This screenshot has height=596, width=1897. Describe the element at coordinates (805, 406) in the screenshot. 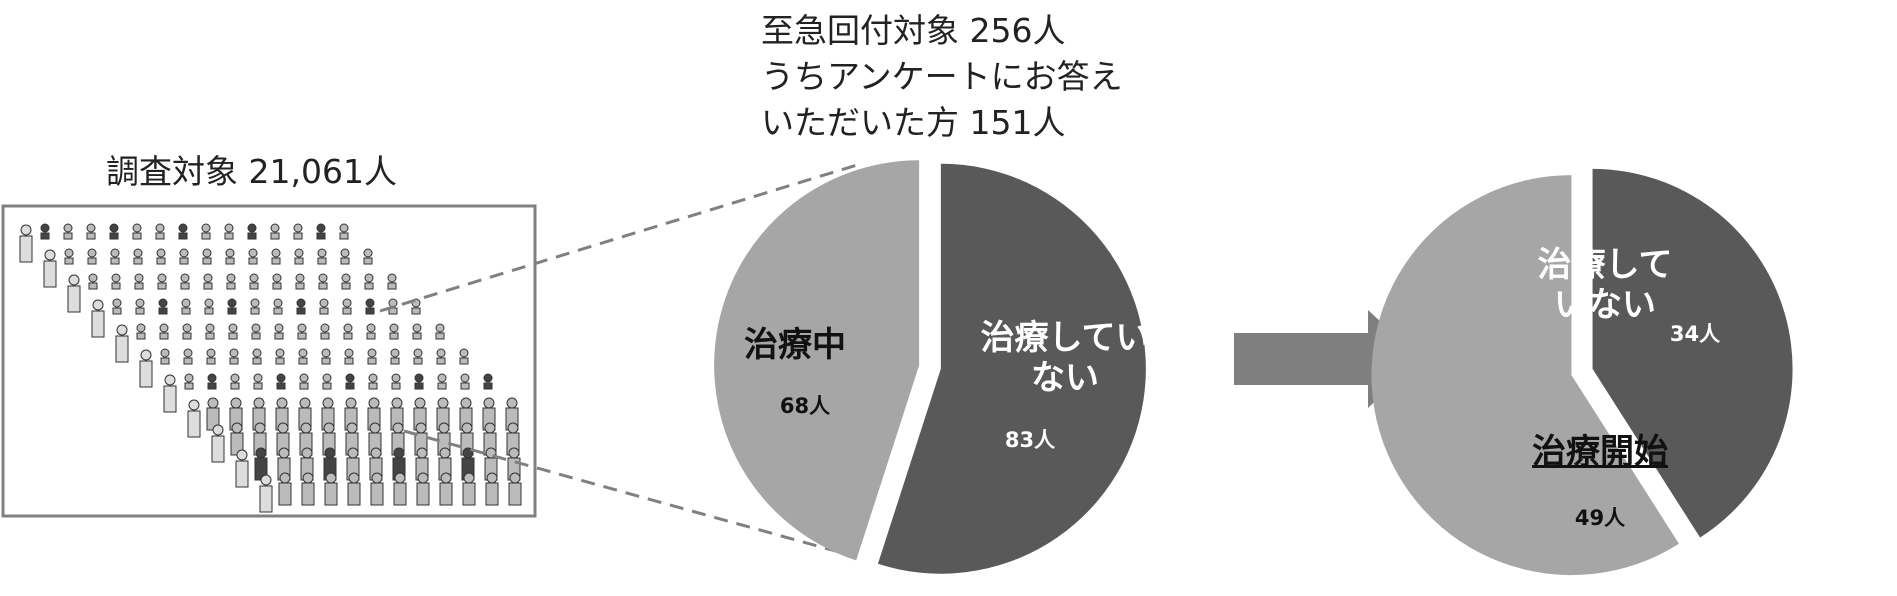

I see `value-label: 68人` at that location.